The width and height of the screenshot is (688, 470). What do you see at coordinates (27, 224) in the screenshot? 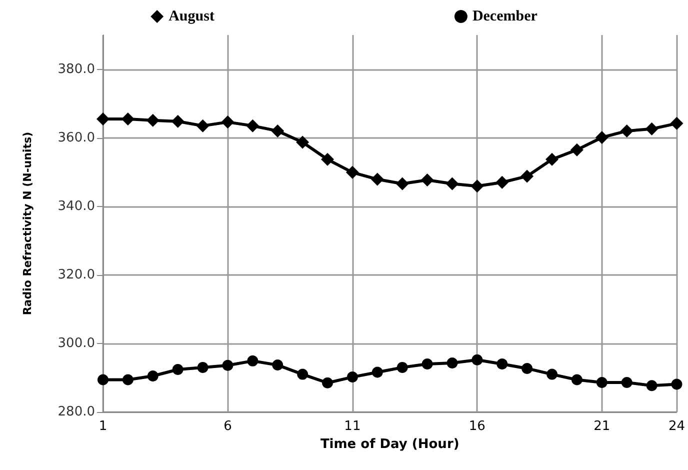
I see `y-axis-title: Radio Refractivity N (N-units)` at bounding box center [27, 224].